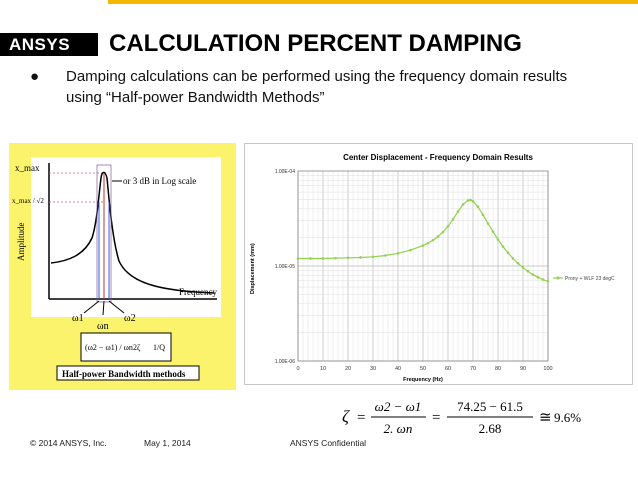 This screenshot has width=638, height=479. What do you see at coordinates (68, 443) in the screenshot?
I see `footer-copyright: © 2014 ANSYS, Inc.` at bounding box center [68, 443].